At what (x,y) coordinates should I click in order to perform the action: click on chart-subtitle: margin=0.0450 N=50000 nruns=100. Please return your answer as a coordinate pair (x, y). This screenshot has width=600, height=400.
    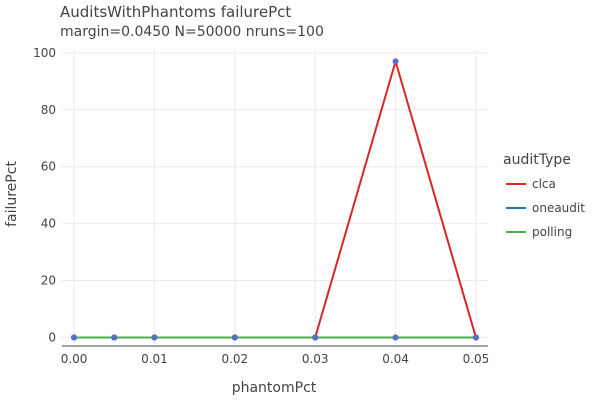
    Looking at the image, I should click on (192, 32).